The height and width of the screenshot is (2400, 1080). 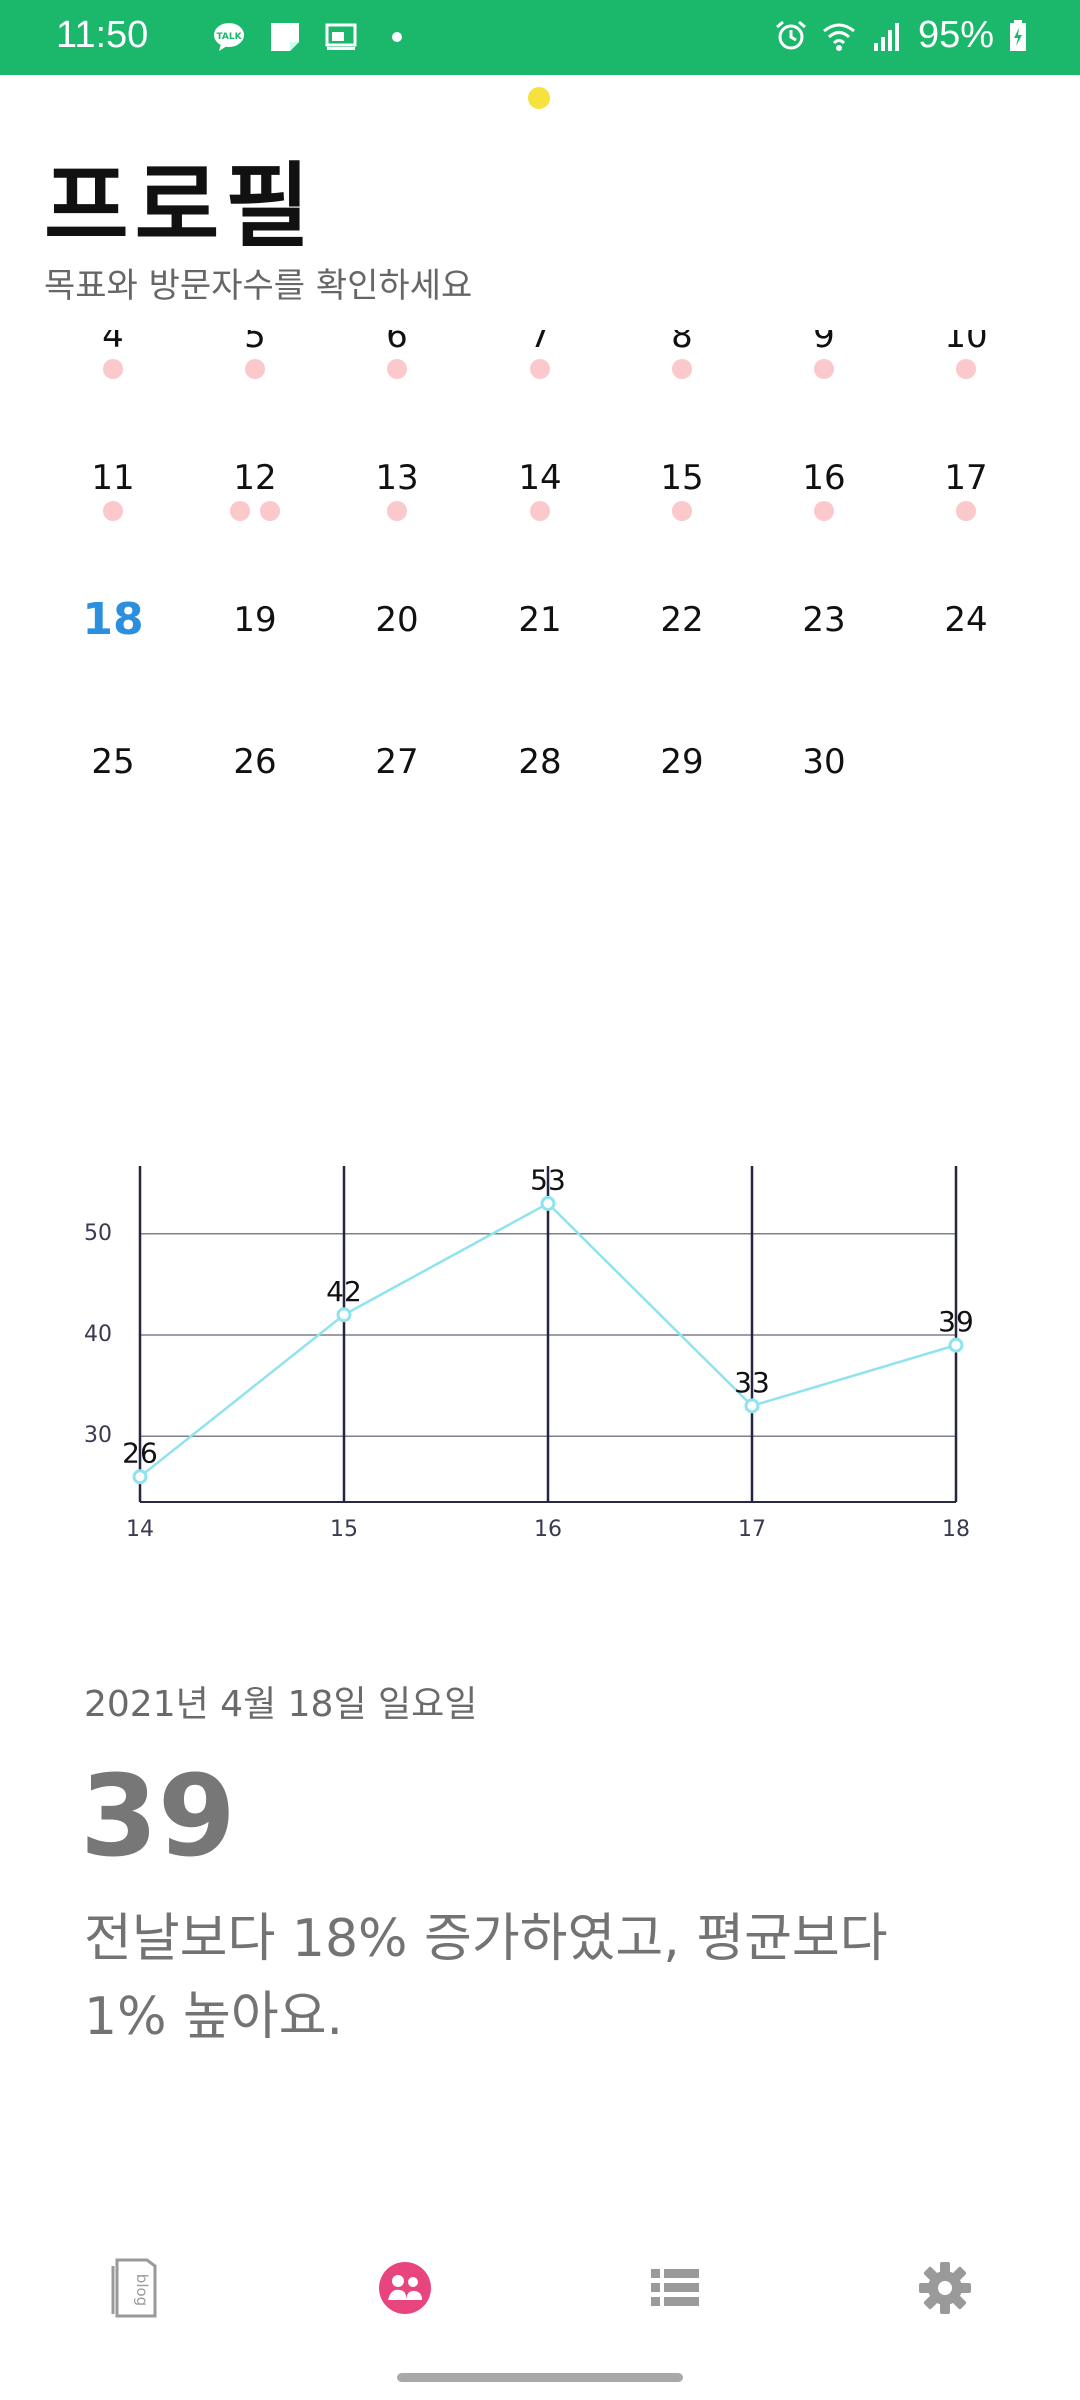 What do you see at coordinates (397, 37) in the screenshot?
I see `dot-icon` at bounding box center [397, 37].